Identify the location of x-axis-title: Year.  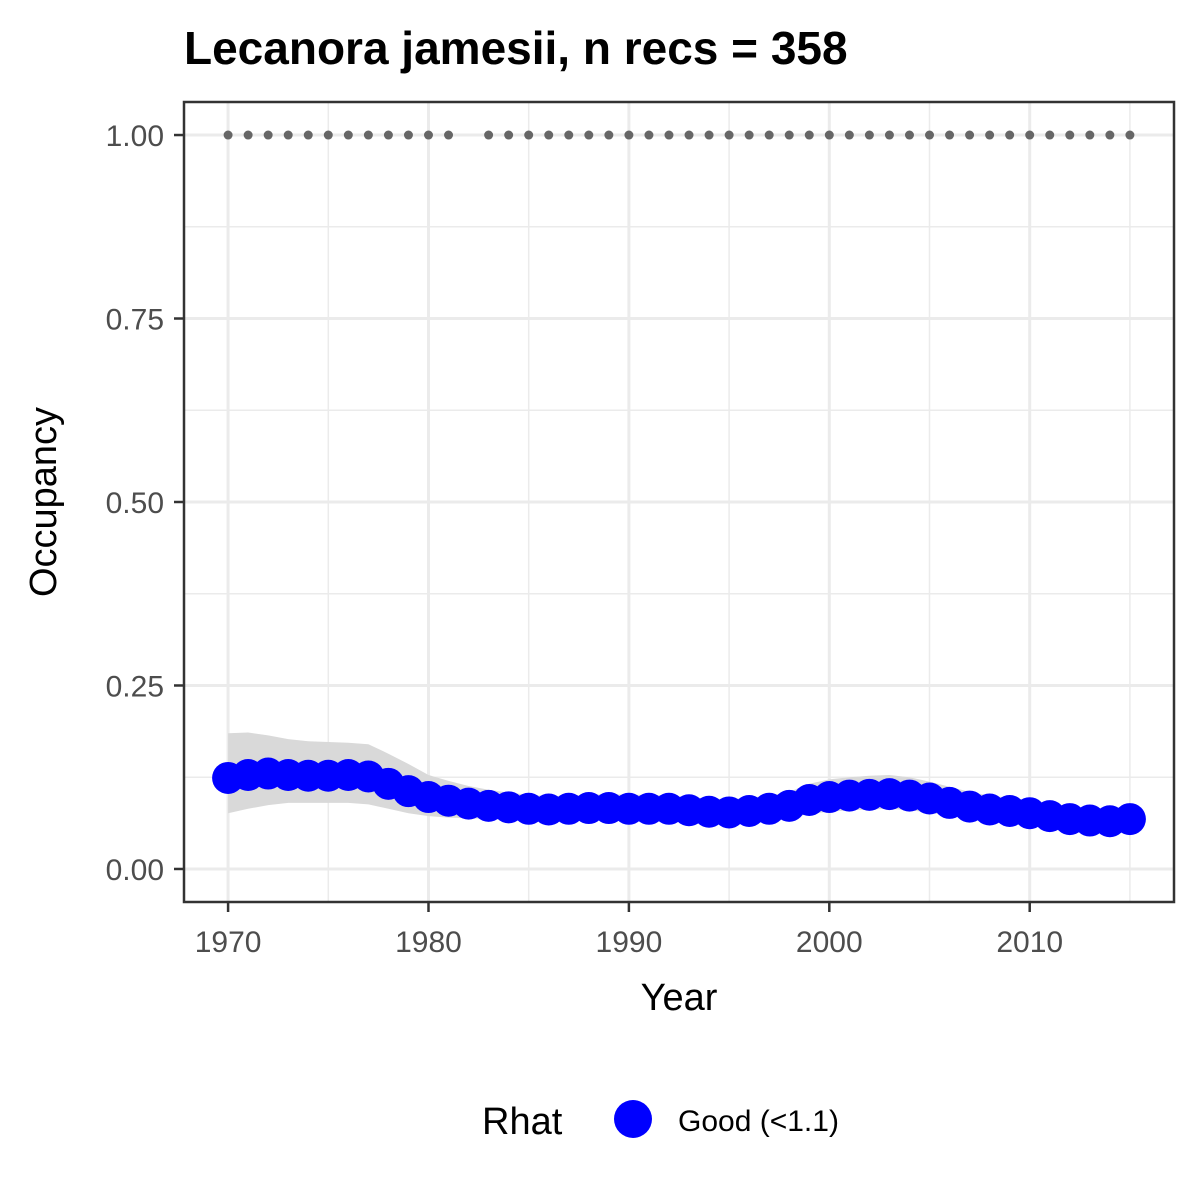
(679, 998).